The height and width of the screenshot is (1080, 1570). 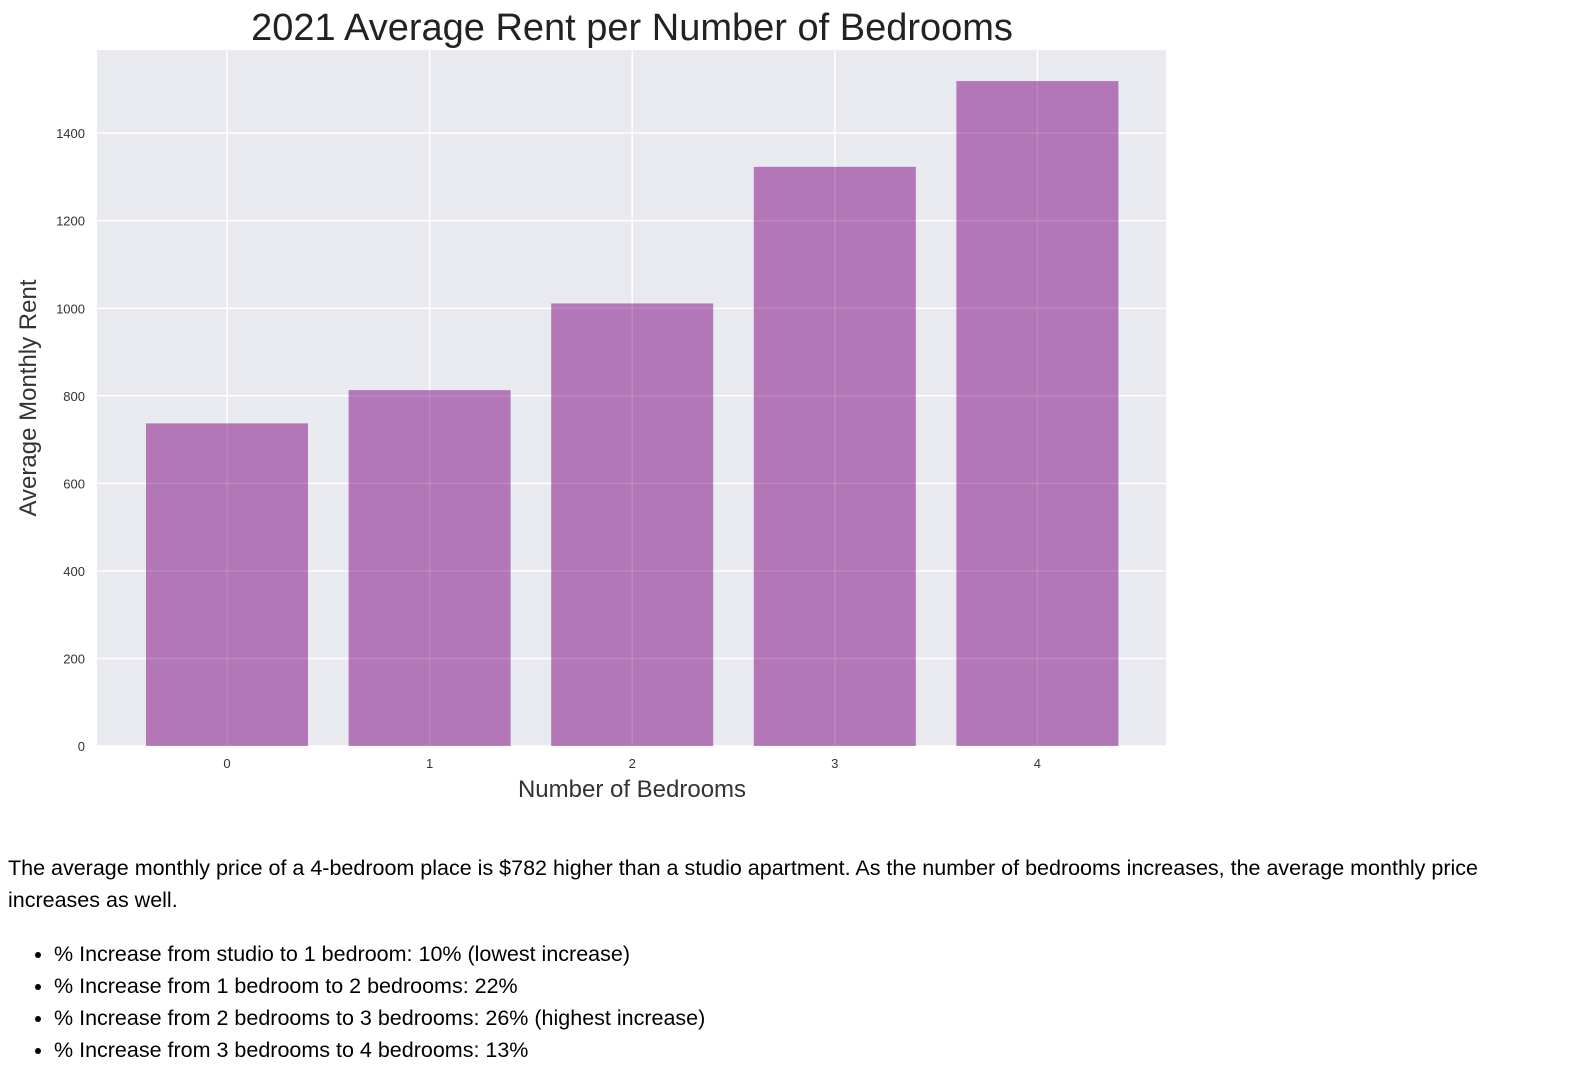 I want to click on x-tick-label: 2, so click(x=632, y=763).